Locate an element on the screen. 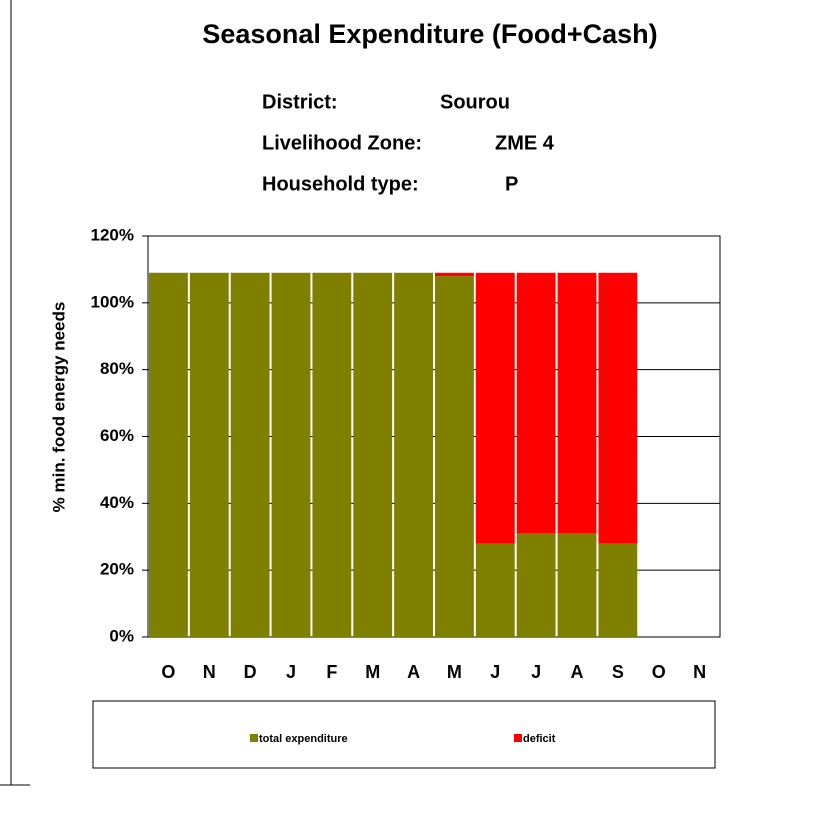 The width and height of the screenshot is (814, 815). info-value: ZME 4 is located at coordinates (525, 143).